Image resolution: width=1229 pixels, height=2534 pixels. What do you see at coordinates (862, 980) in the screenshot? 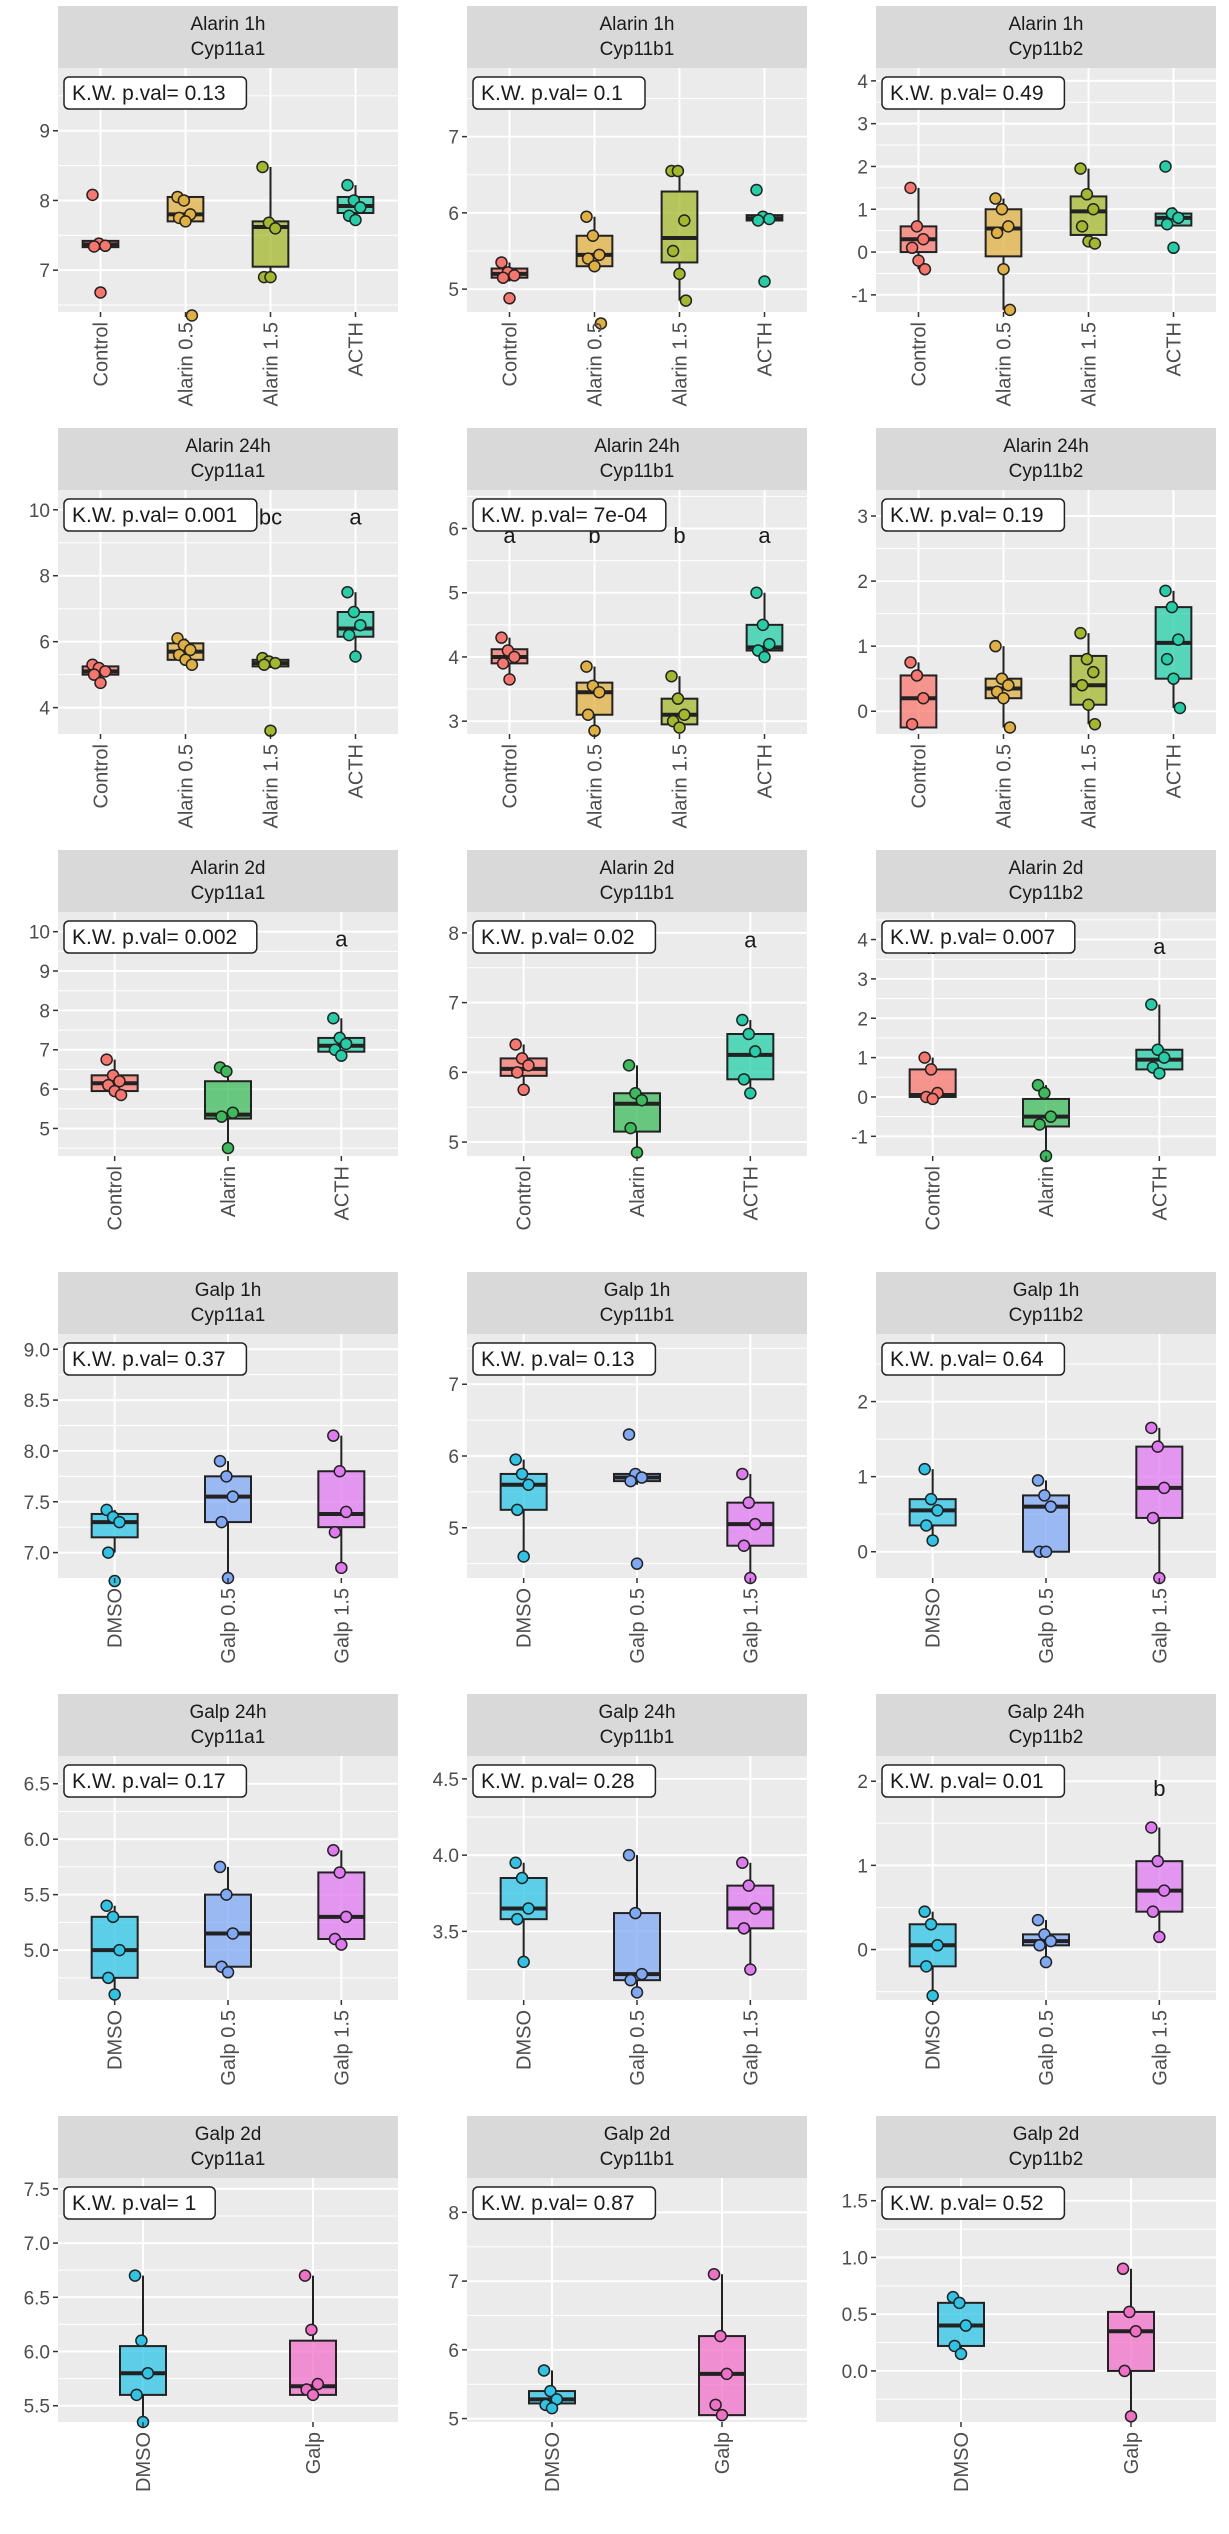
I see `y-tick-label: 3` at bounding box center [862, 980].